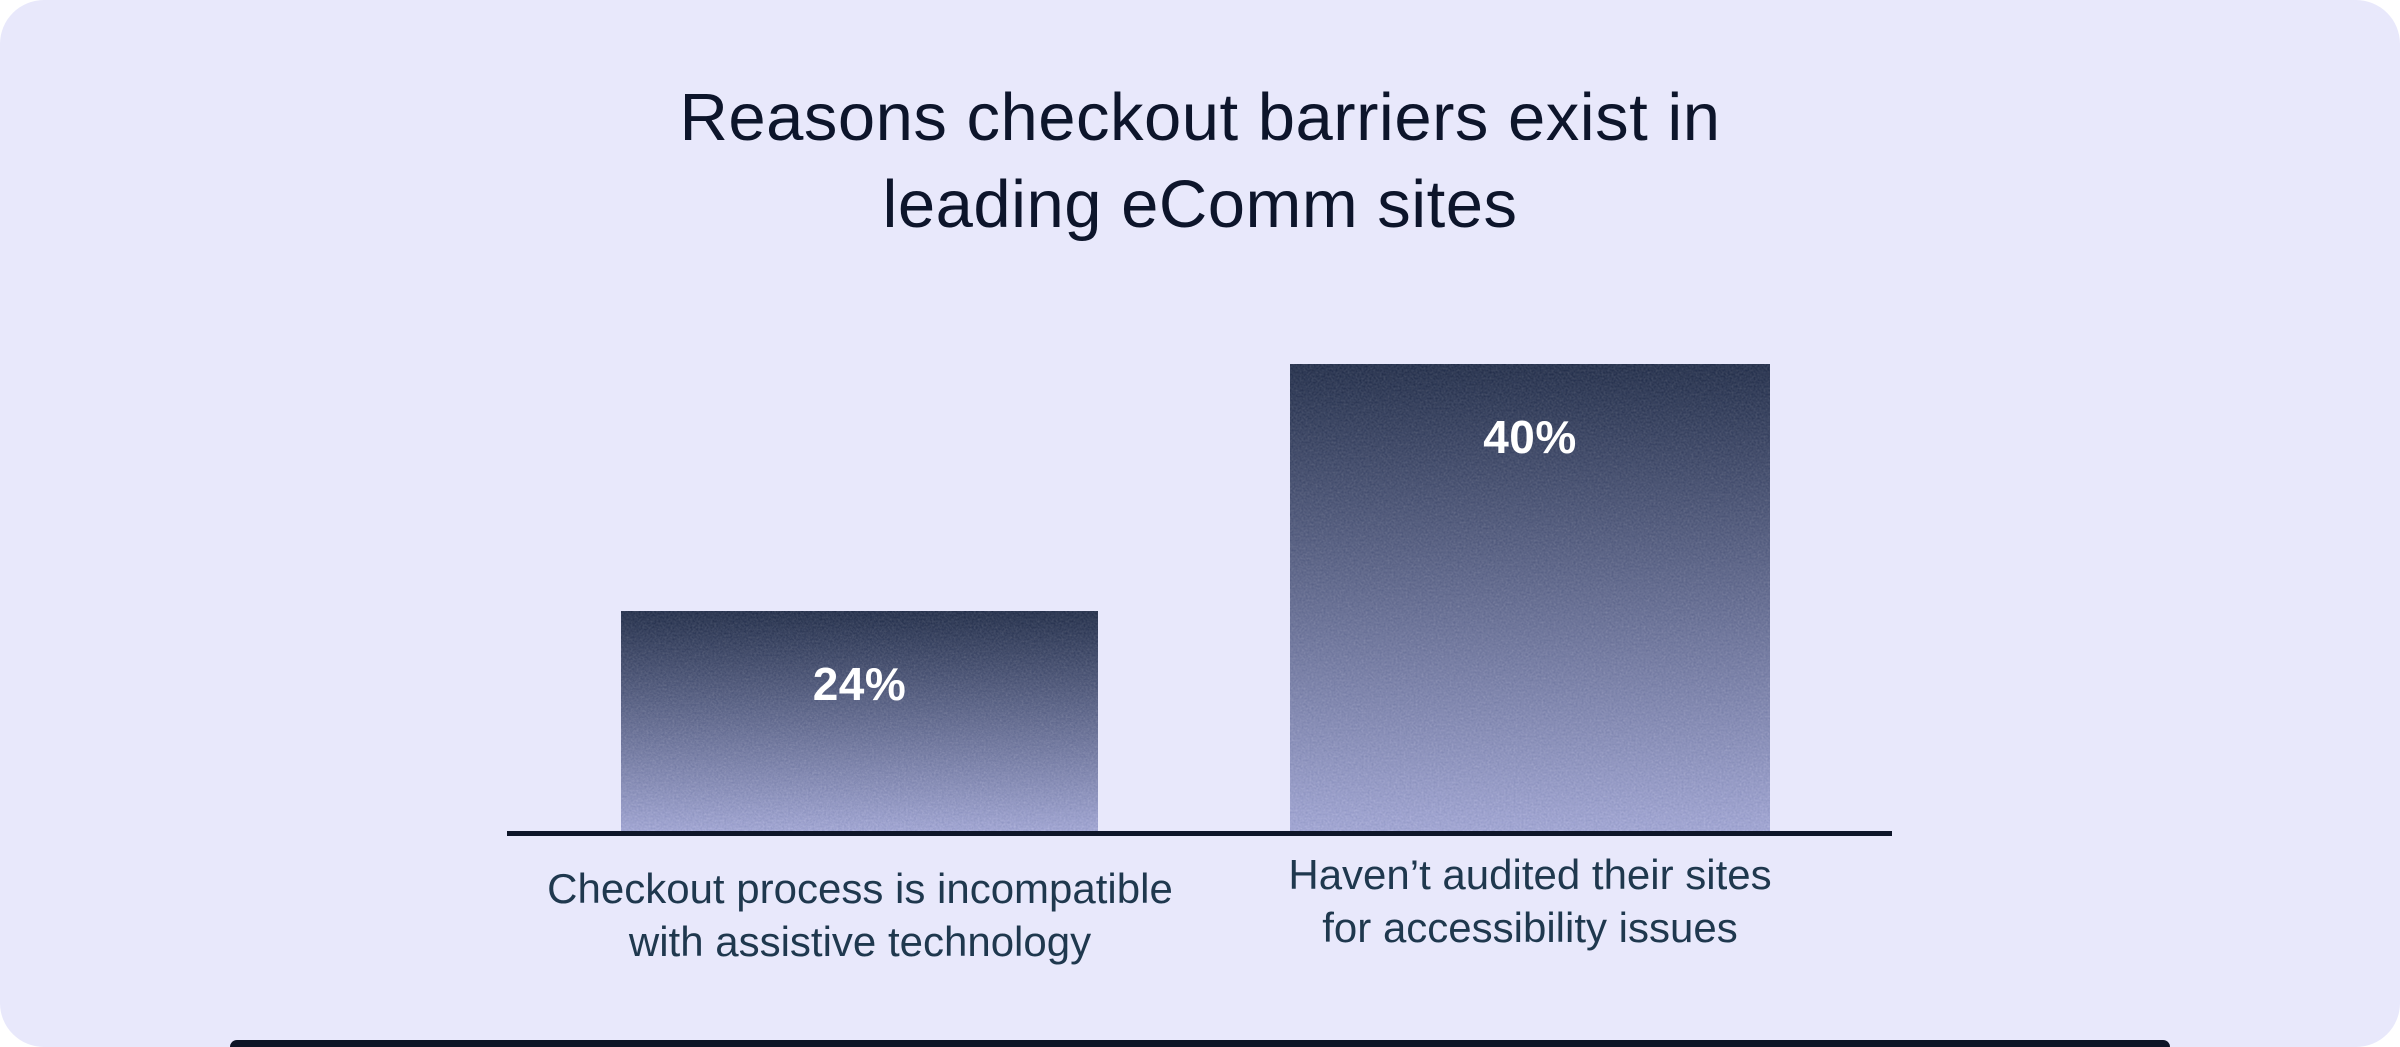 The image size is (2400, 1047). I want to click on chart-title-line1: Reasons checkout barriers exist in, so click(1200, 117).